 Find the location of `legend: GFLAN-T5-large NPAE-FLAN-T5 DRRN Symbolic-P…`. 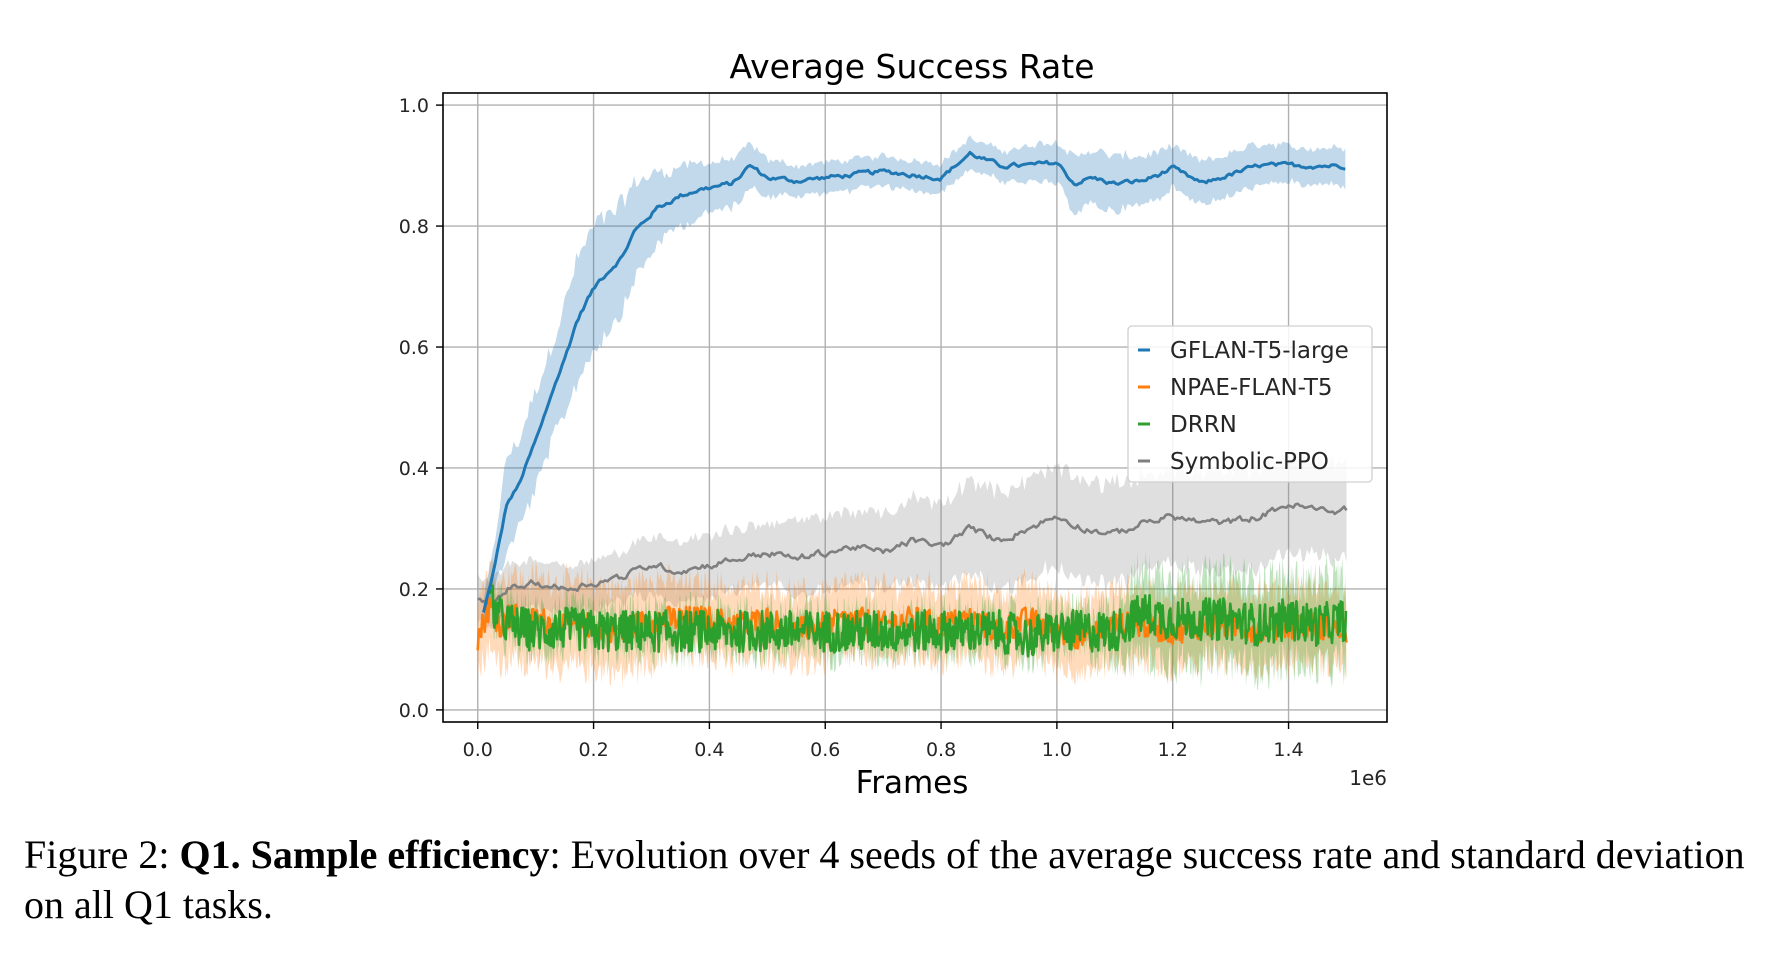

legend: GFLAN-T5-large NPAE-FLAN-T5 DRRN Symbolic-P… is located at coordinates (1250, 404).